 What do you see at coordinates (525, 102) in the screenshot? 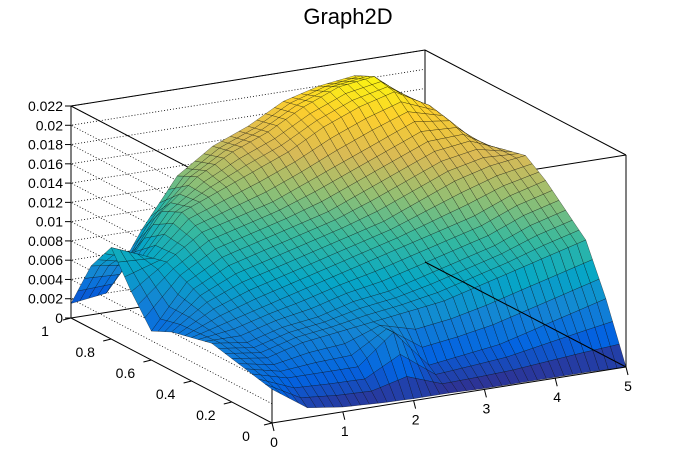
I see `box-edge-right-top` at bounding box center [525, 102].